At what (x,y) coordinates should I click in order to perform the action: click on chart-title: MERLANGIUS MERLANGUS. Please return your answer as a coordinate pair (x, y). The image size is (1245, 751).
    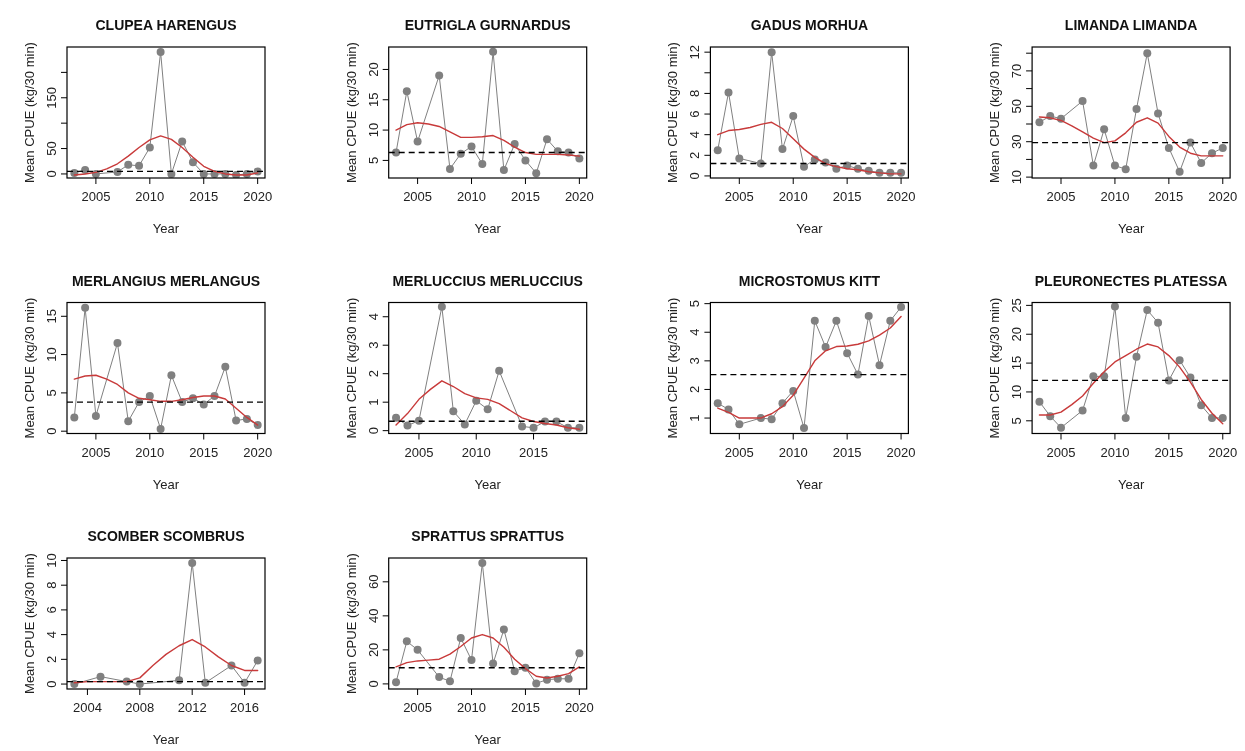
    Looking at the image, I should click on (166, 280).